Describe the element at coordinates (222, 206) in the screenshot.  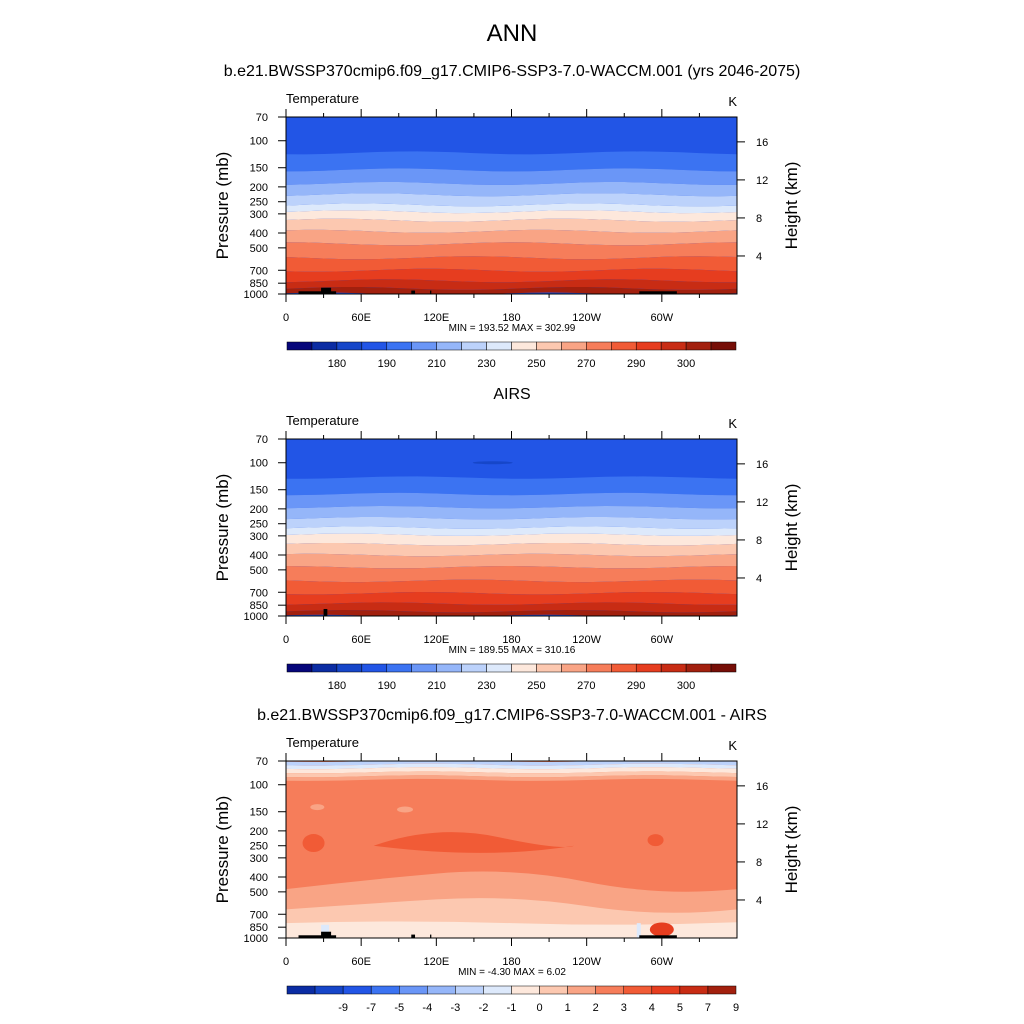
I see `y-axis-title: Pressure (mb)` at that location.